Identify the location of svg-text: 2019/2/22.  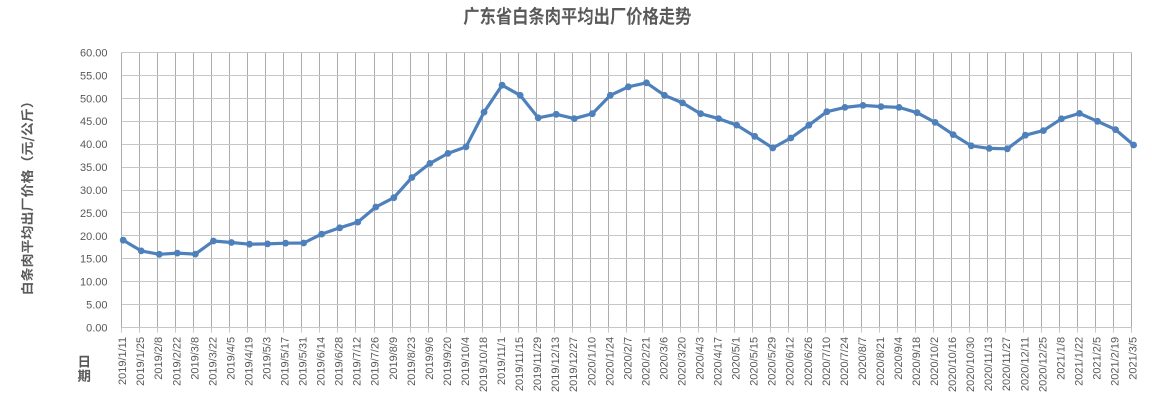
(177, 361).